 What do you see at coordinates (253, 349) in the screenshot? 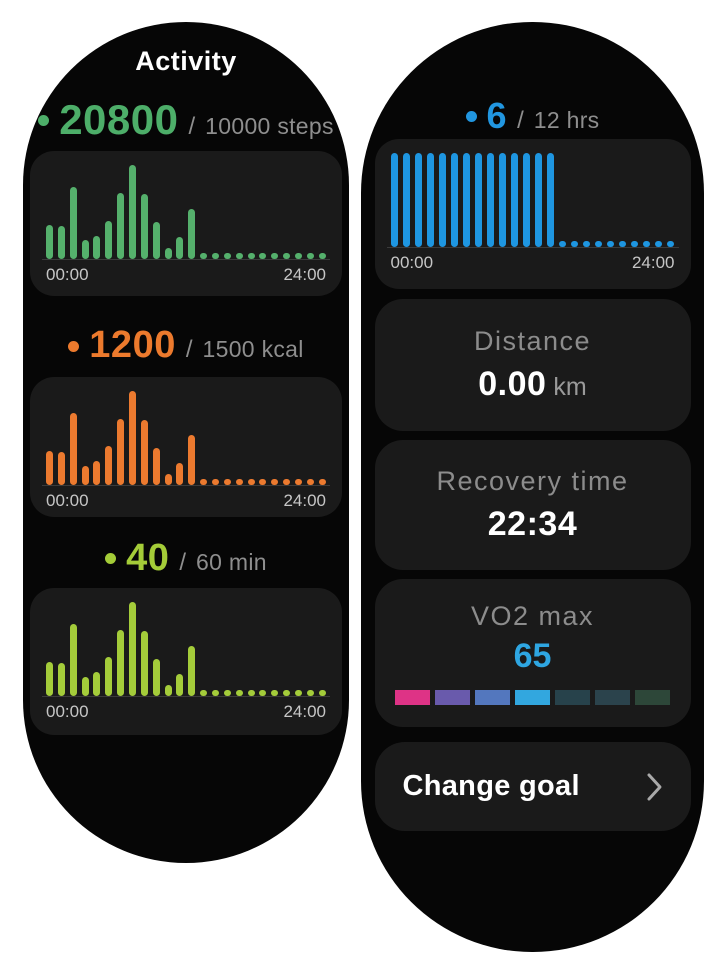
I see `kcal-goal: 1500 kcal` at bounding box center [253, 349].